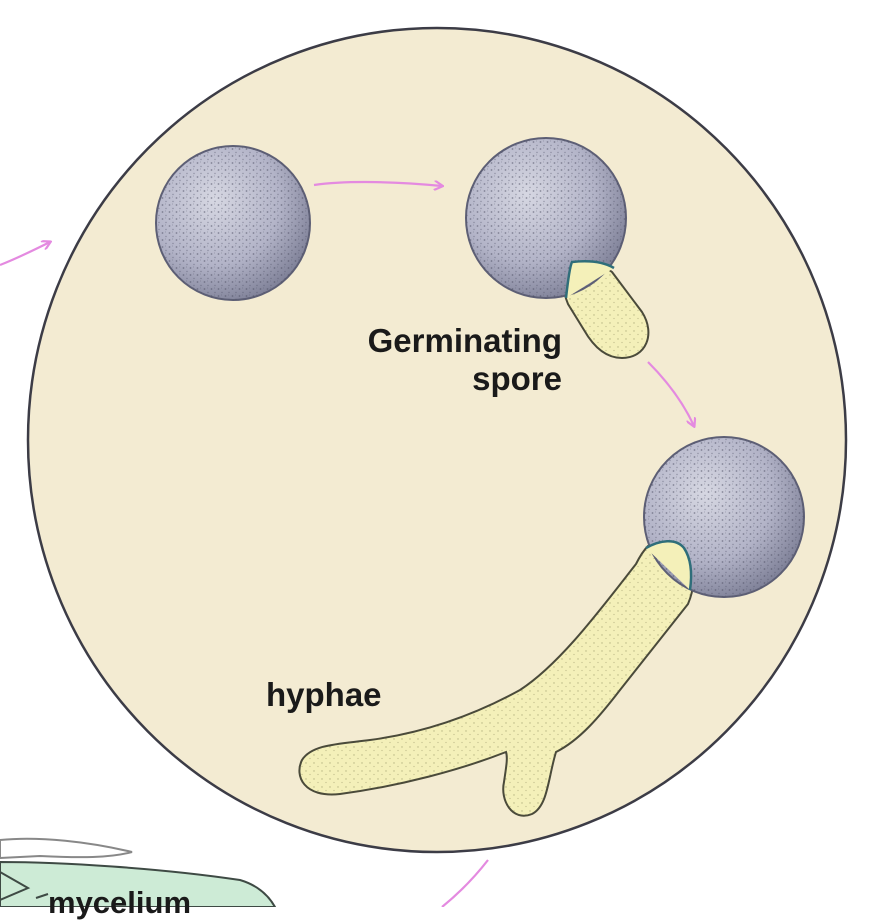 The width and height of the screenshot is (873, 920). Describe the element at coordinates (449, 360) in the screenshot. I see `germinating-spore-label: Germinating spore` at that location.